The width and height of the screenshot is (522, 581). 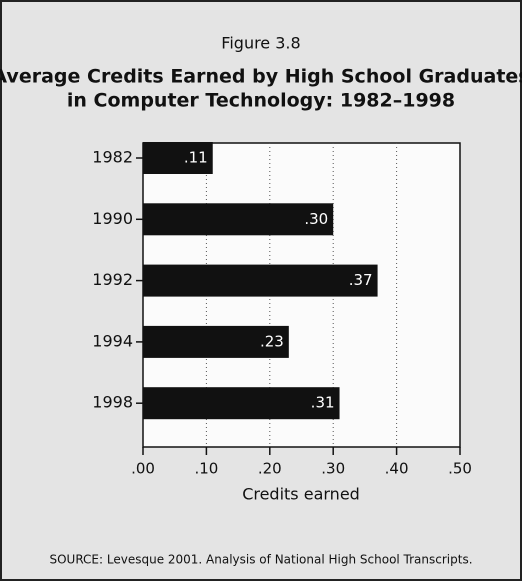 What do you see at coordinates (333, 469) in the screenshot?
I see `x-tick-label: .30` at bounding box center [333, 469].